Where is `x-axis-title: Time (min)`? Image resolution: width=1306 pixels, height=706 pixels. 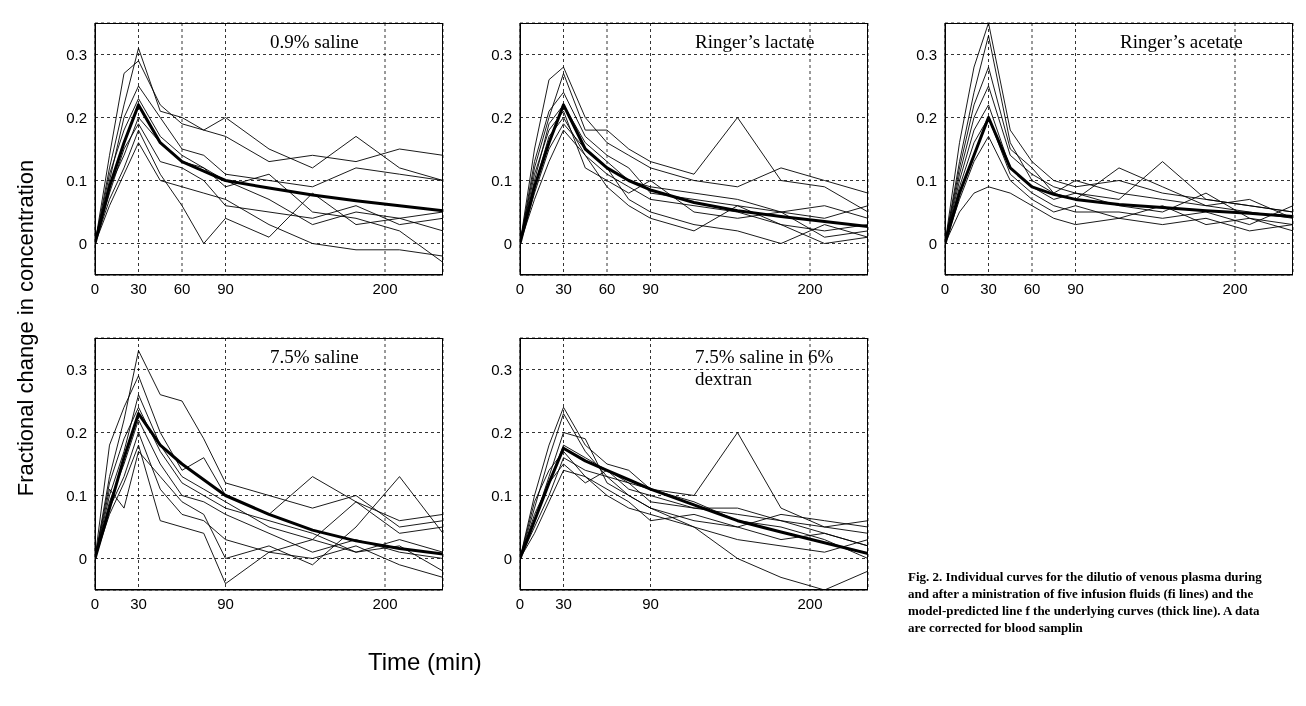 x-axis-title: Time (min) is located at coordinates (425, 662).